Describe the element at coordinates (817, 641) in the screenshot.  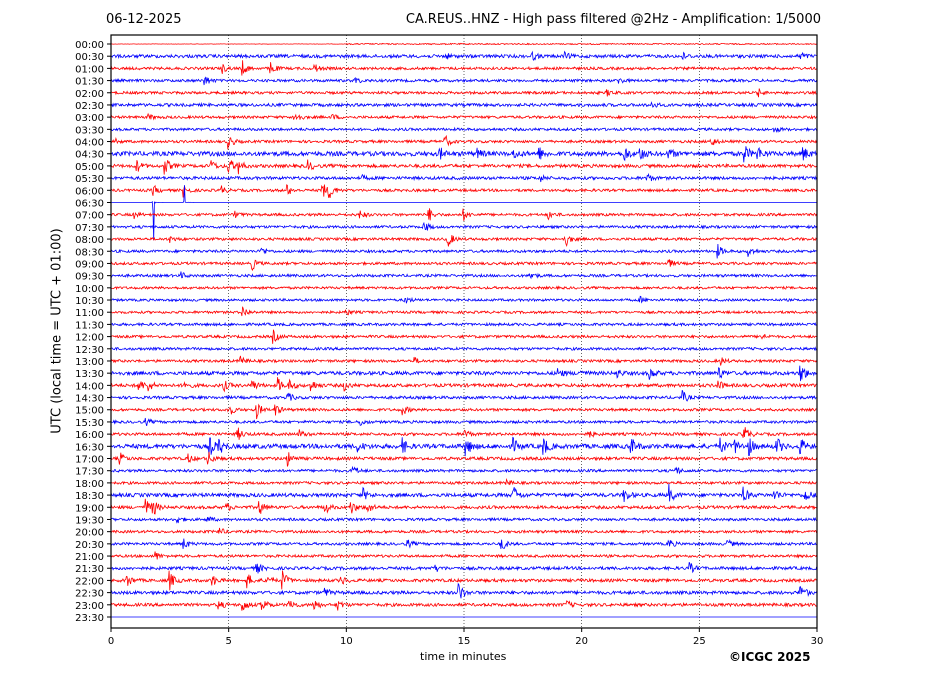
I see `x-tick-label: 30` at that location.